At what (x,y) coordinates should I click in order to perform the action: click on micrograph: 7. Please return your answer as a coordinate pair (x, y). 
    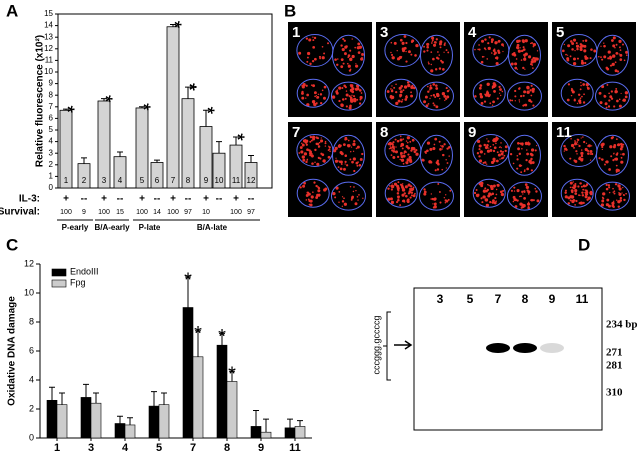
    Looking at the image, I should click on (330, 169).